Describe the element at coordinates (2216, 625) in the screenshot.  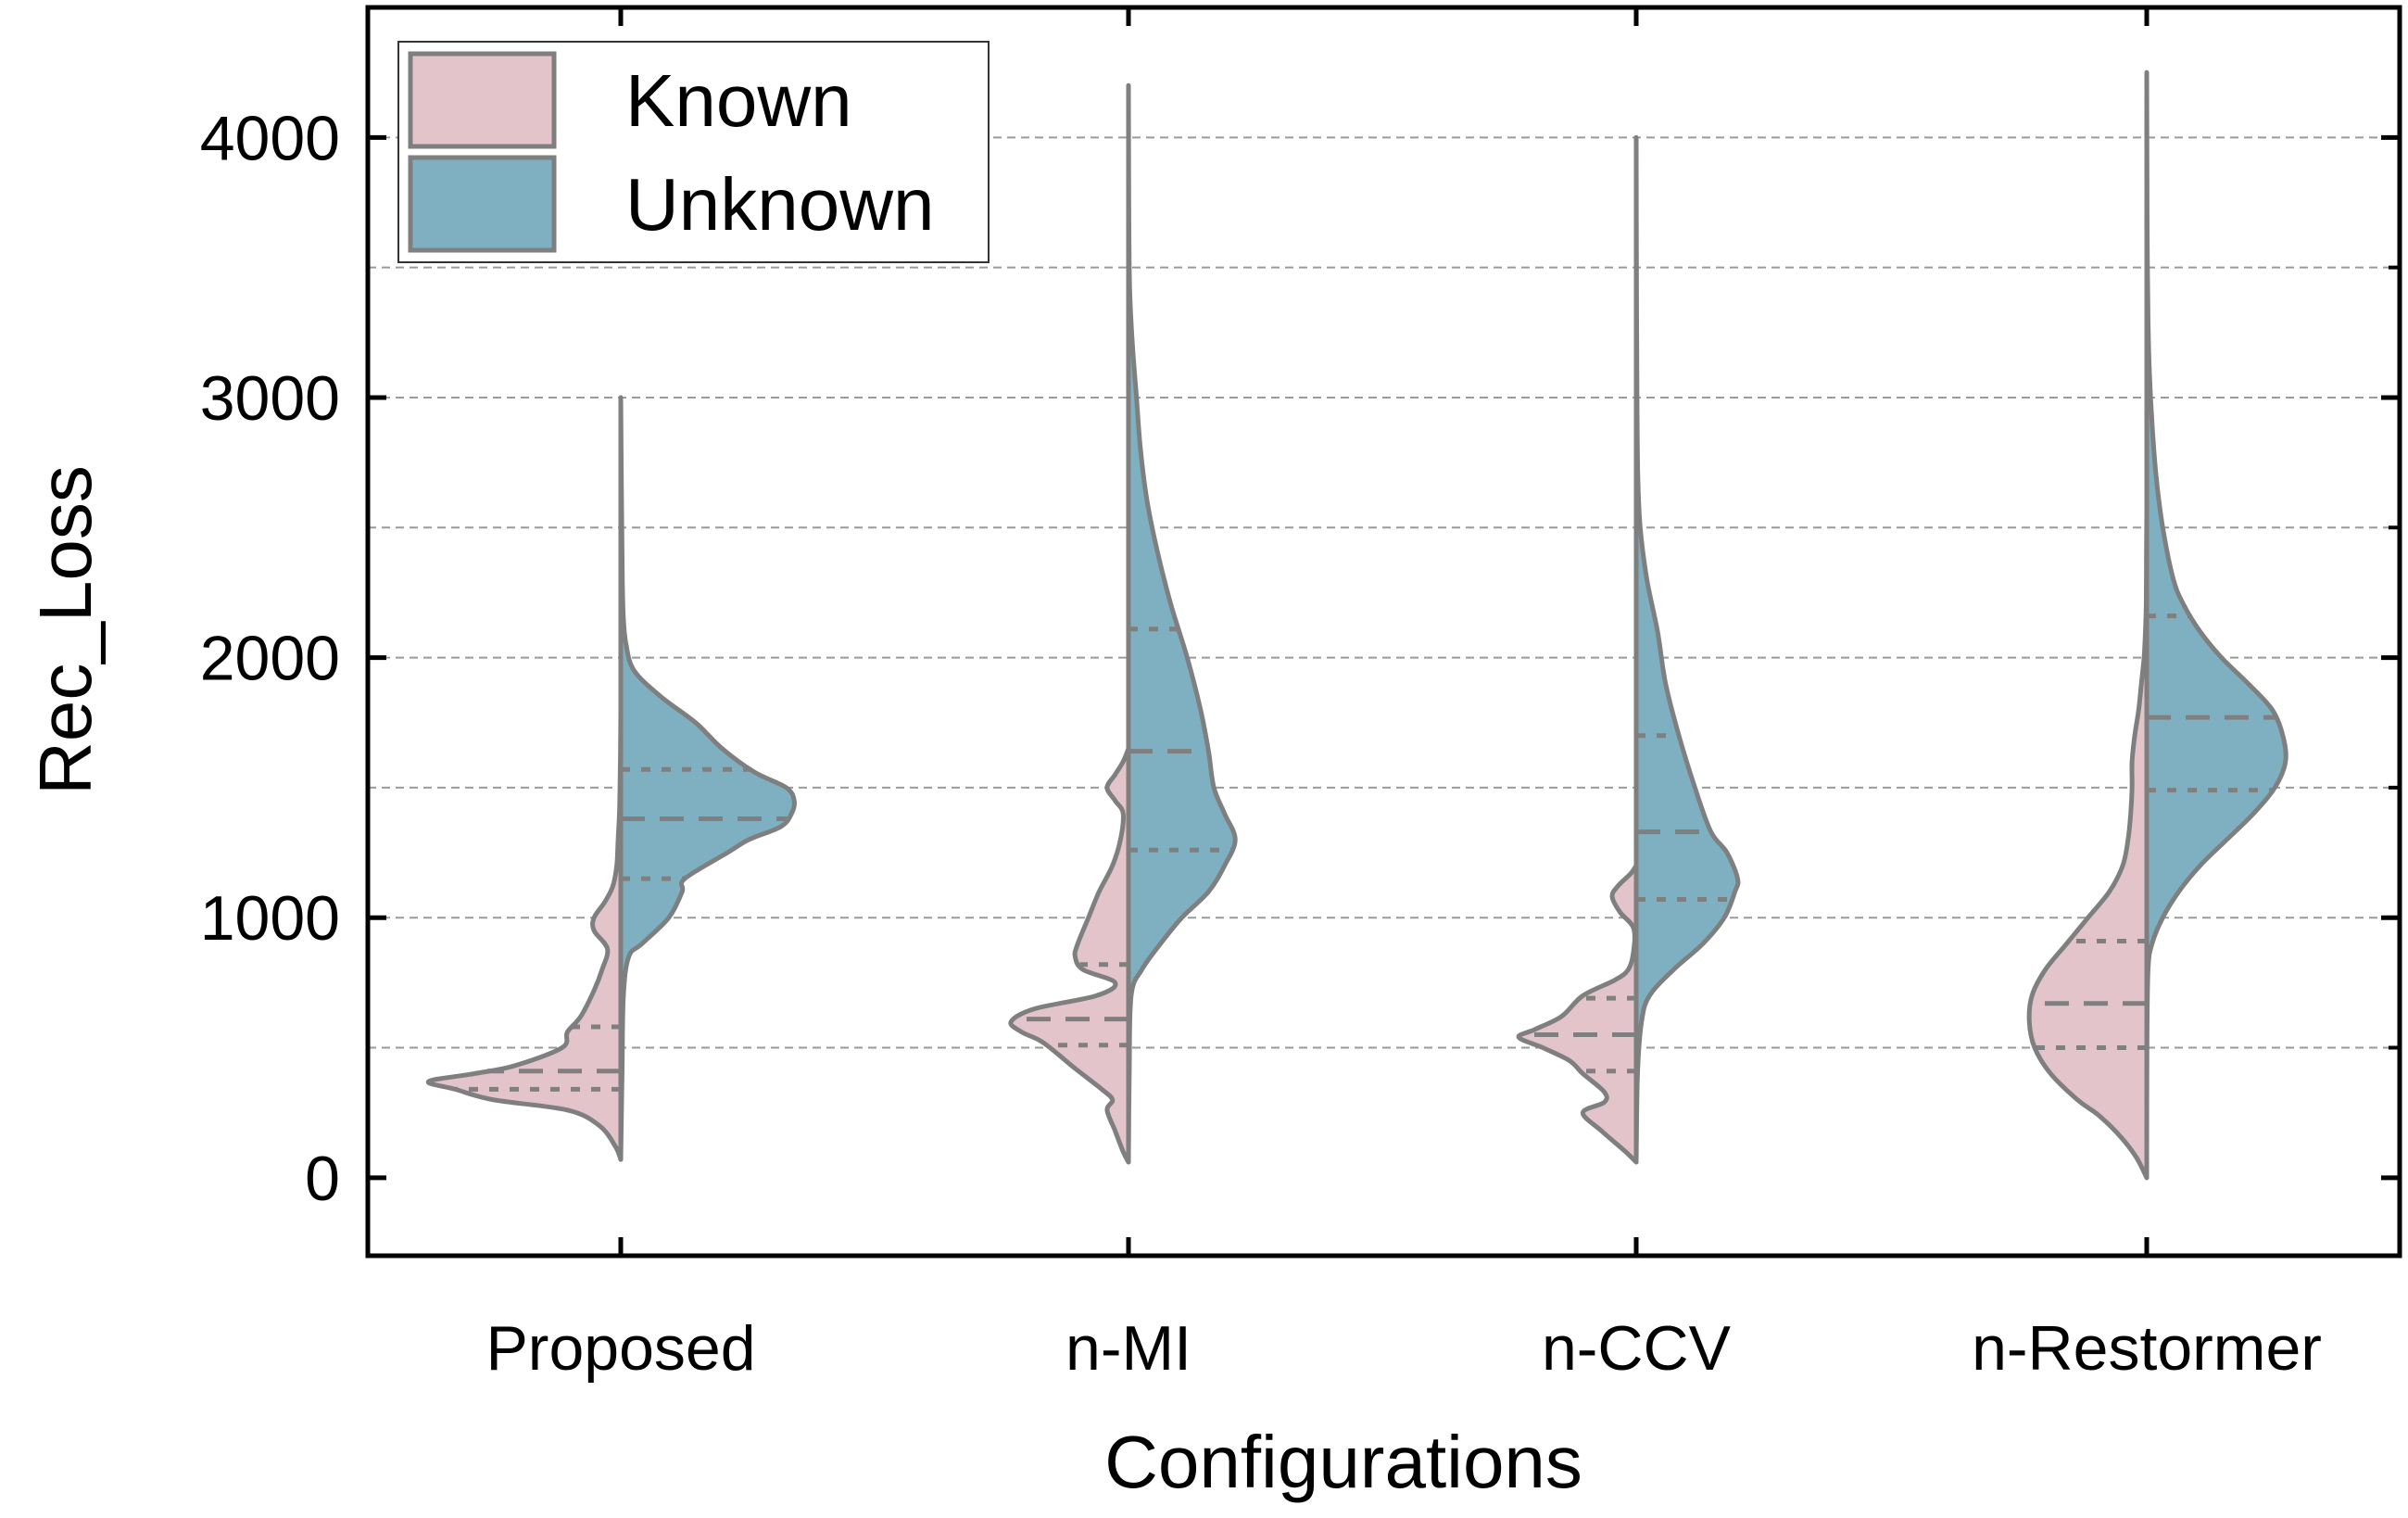
I see `violin-unknown-n-restormer` at that location.